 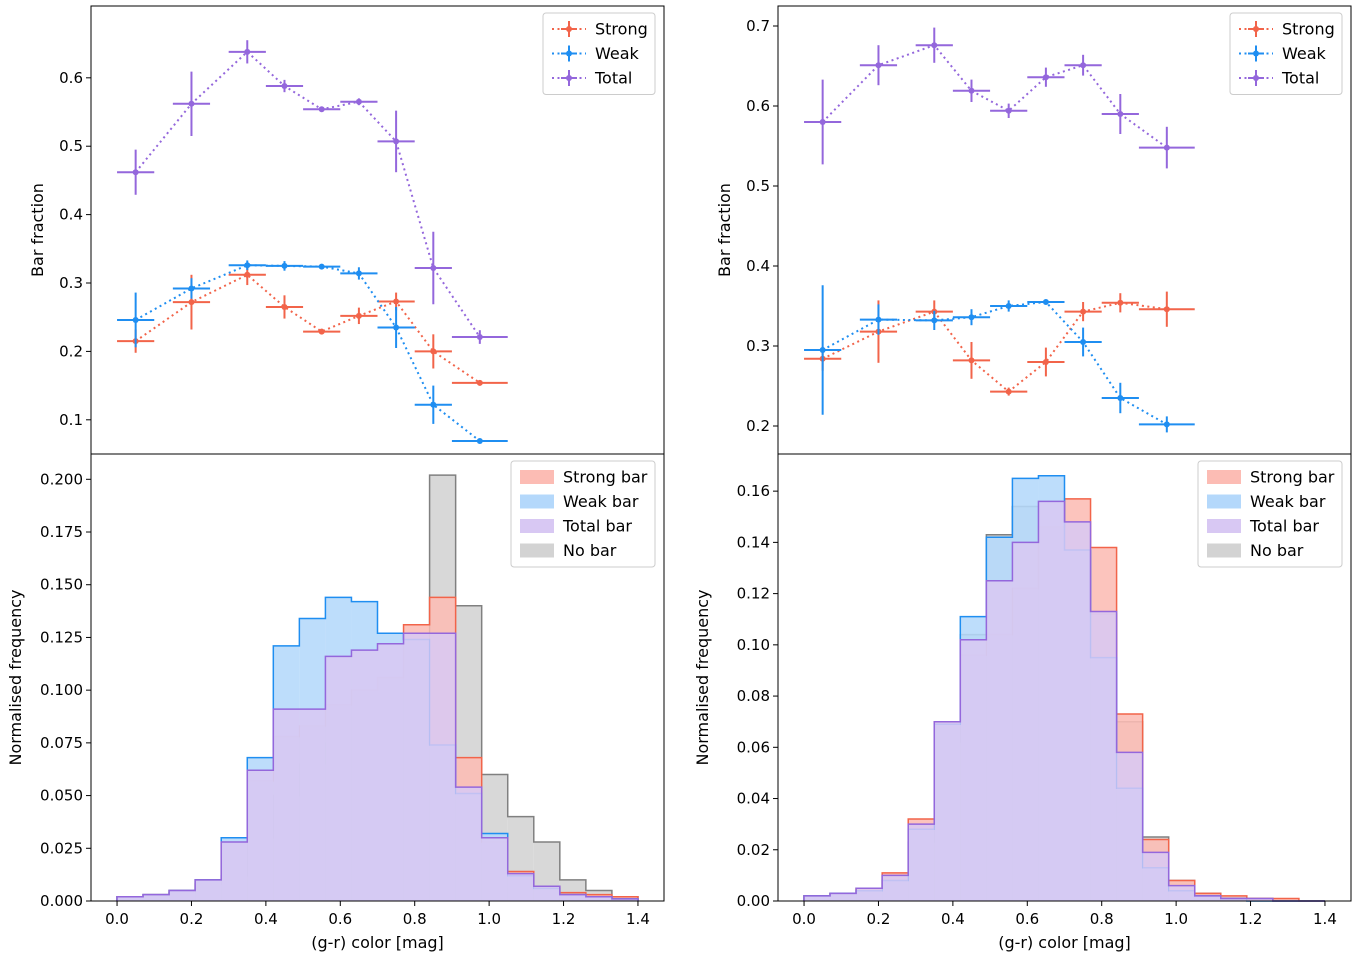 I want to click on x-tick-label: 1.0, so click(x=489, y=919).